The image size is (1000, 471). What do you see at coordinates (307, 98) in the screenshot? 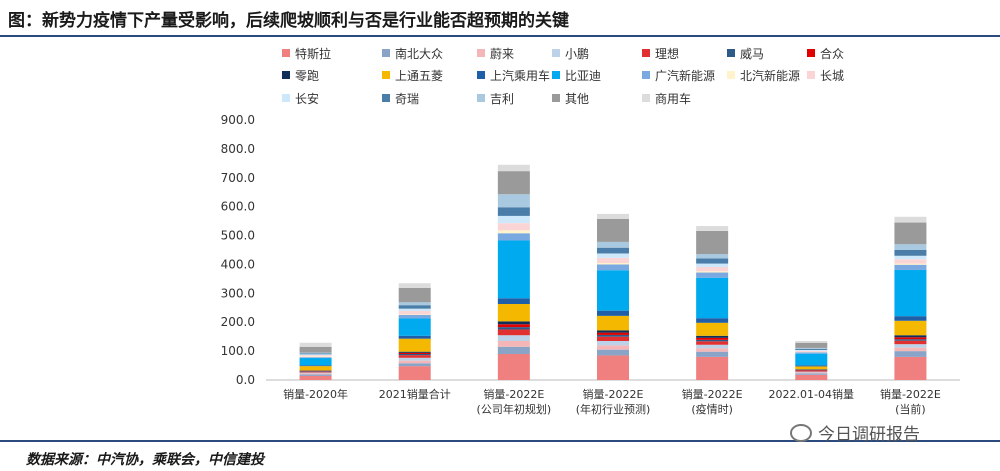
I see `legend-label: 长安` at bounding box center [307, 98].